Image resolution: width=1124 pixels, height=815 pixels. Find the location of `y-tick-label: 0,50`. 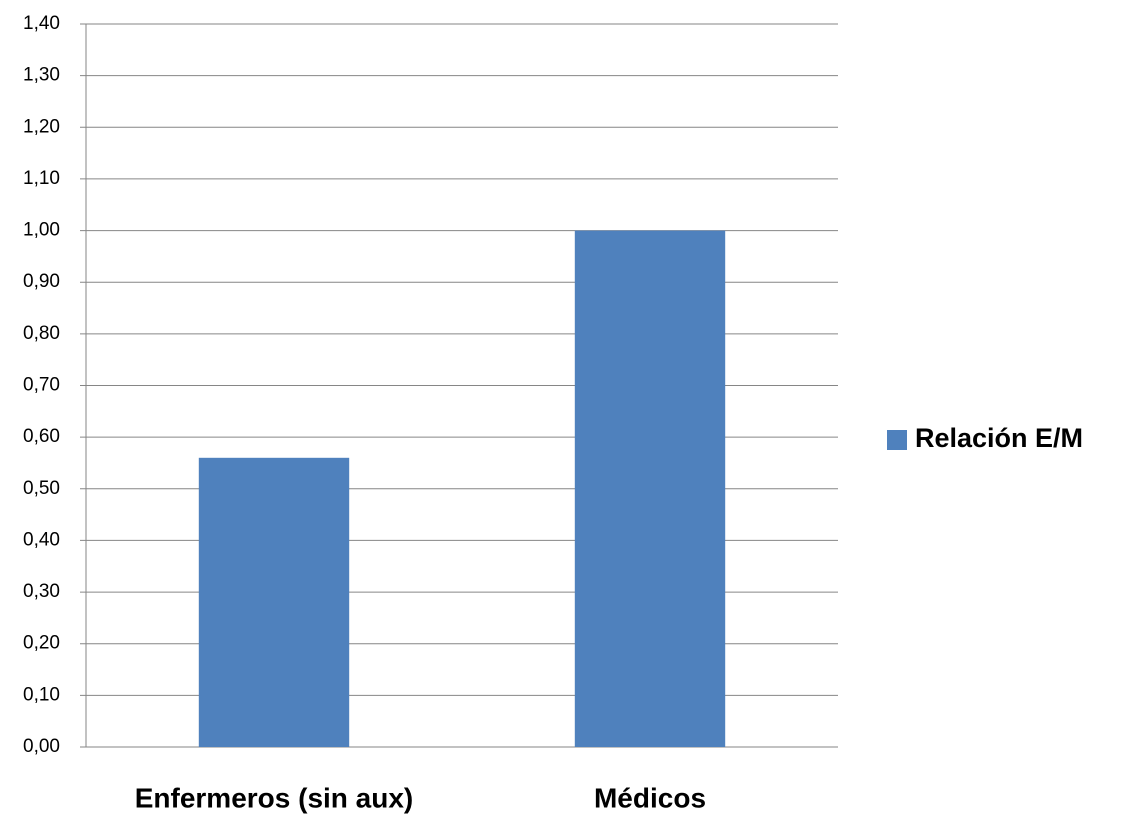

y-tick-label: 0,50 is located at coordinates (41, 488).